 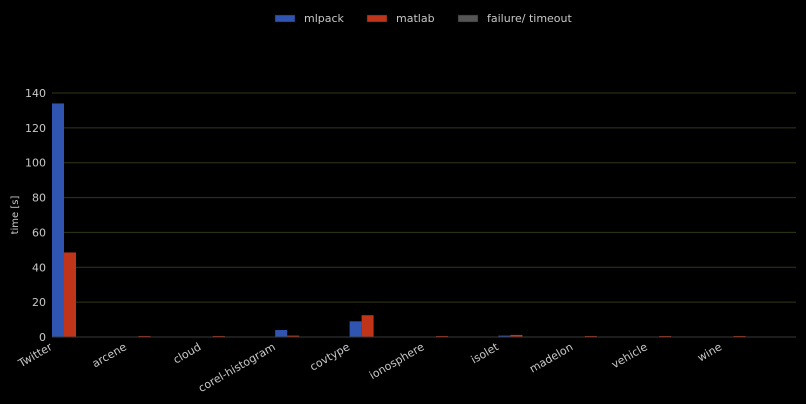 I want to click on legend-label-2: failure/ timeout, so click(x=530, y=18).